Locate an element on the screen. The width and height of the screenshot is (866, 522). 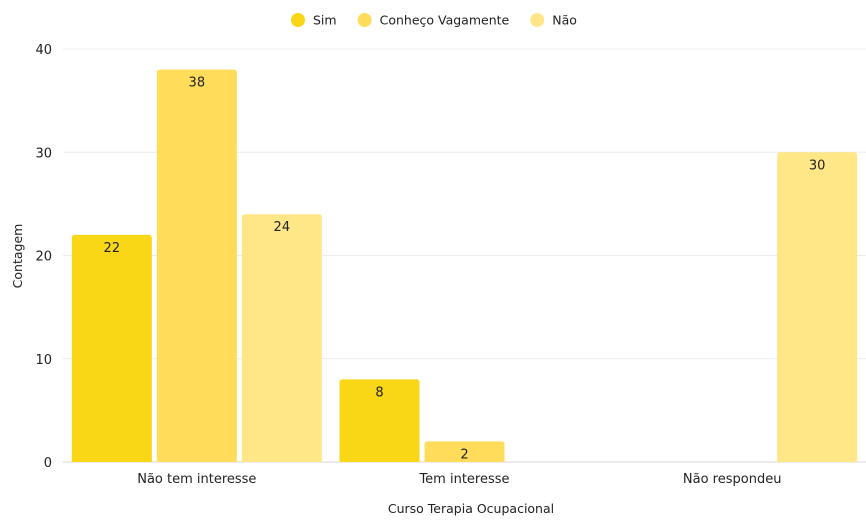
x-axis-title: Curso Terapia Ocupacional is located at coordinates (471, 508).